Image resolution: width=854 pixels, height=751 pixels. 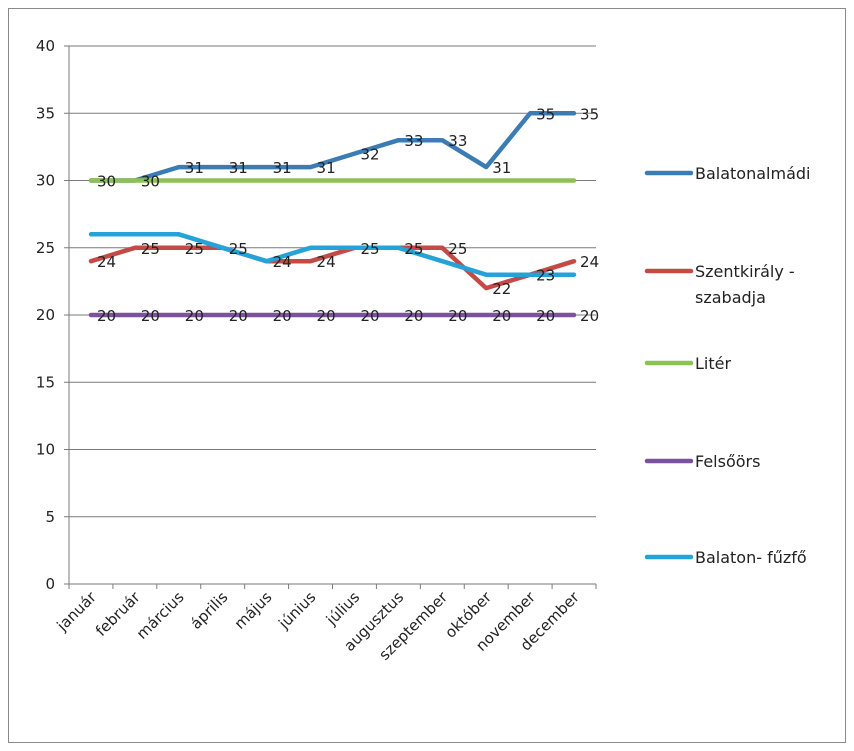 I want to click on y-tick-label-20: 20, so click(x=45, y=315).